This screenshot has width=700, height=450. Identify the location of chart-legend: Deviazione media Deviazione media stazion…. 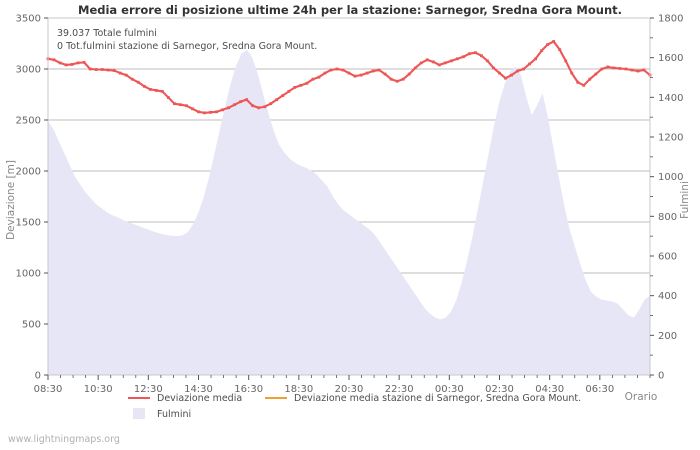
(354, 406).